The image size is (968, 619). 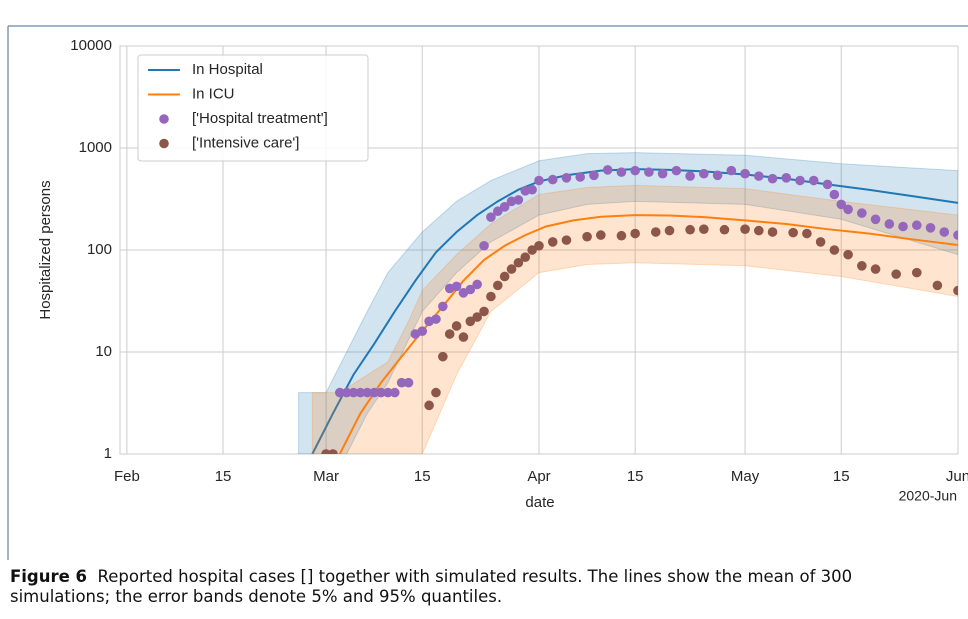 What do you see at coordinates (539, 502) in the screenshot?
I see `x-axis-label: date` at bounding box center [539, 502].